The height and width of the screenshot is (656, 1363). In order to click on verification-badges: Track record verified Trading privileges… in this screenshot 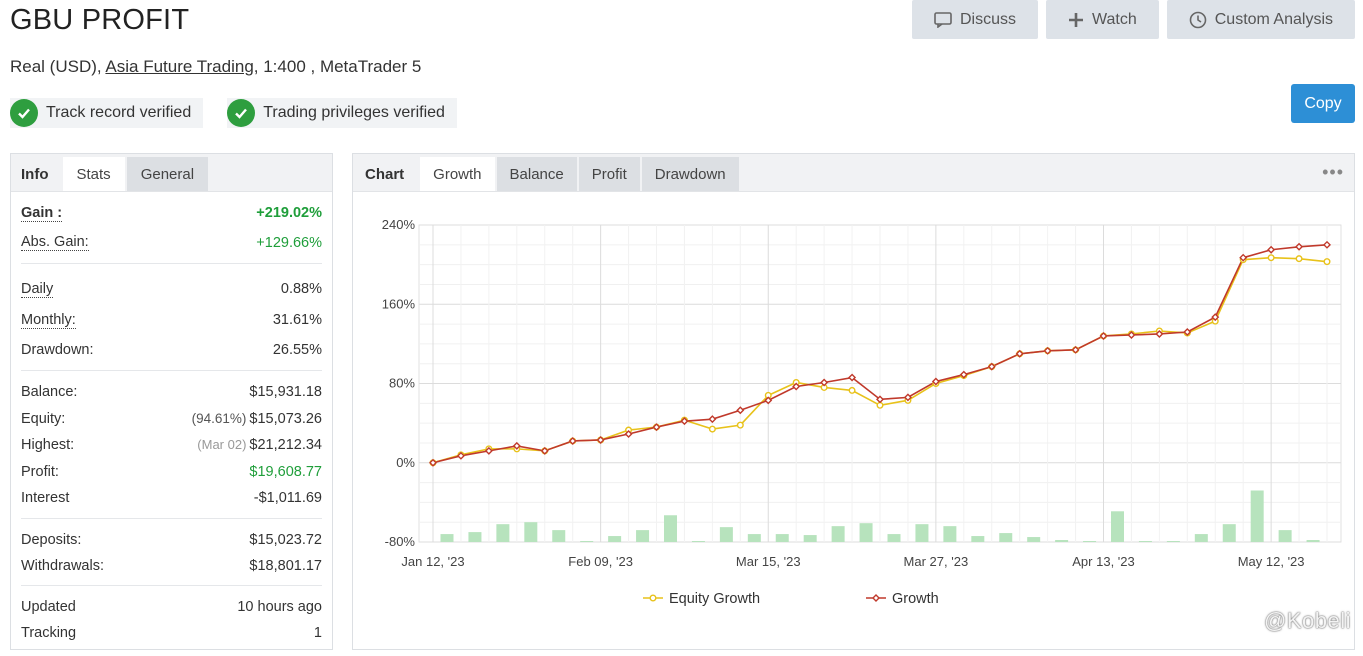, I will do `click(233, 113)`.